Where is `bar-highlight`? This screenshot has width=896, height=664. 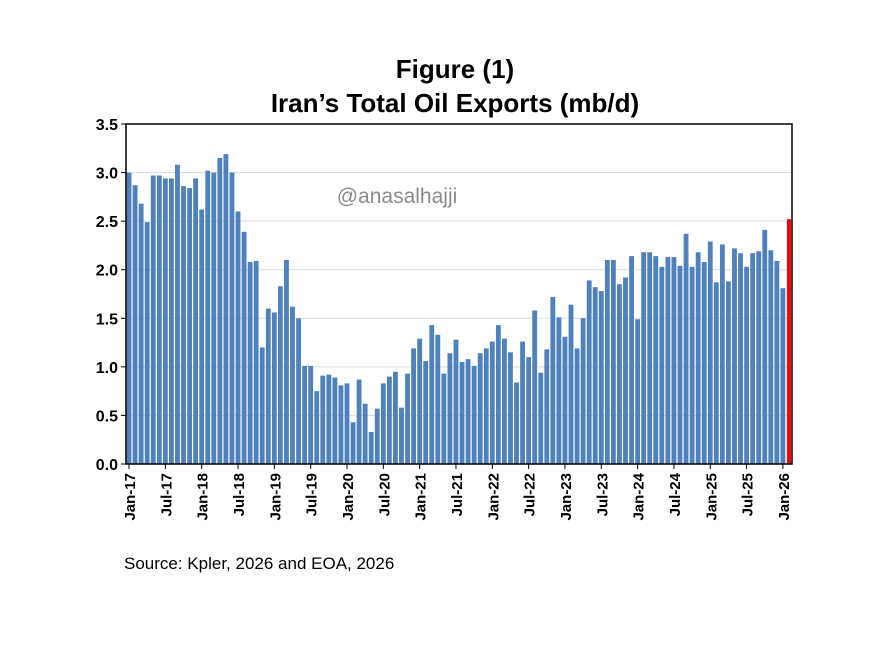 bar-highlight is located at coordinates (788, 341).